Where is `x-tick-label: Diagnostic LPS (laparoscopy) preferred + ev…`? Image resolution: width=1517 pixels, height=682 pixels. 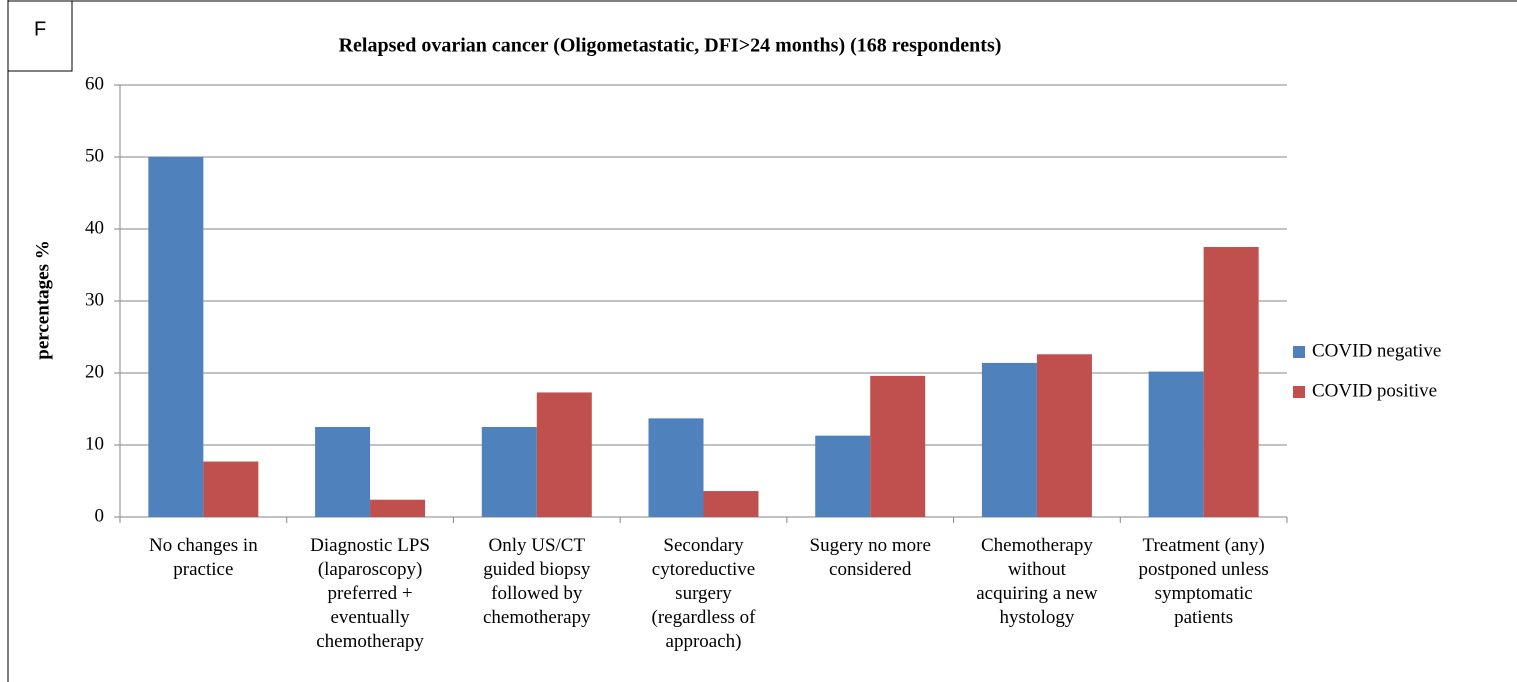
x-tick-label: Diagnostic LPS (laparoscopy) preferred + ev… is located at coordinates (370, 593).